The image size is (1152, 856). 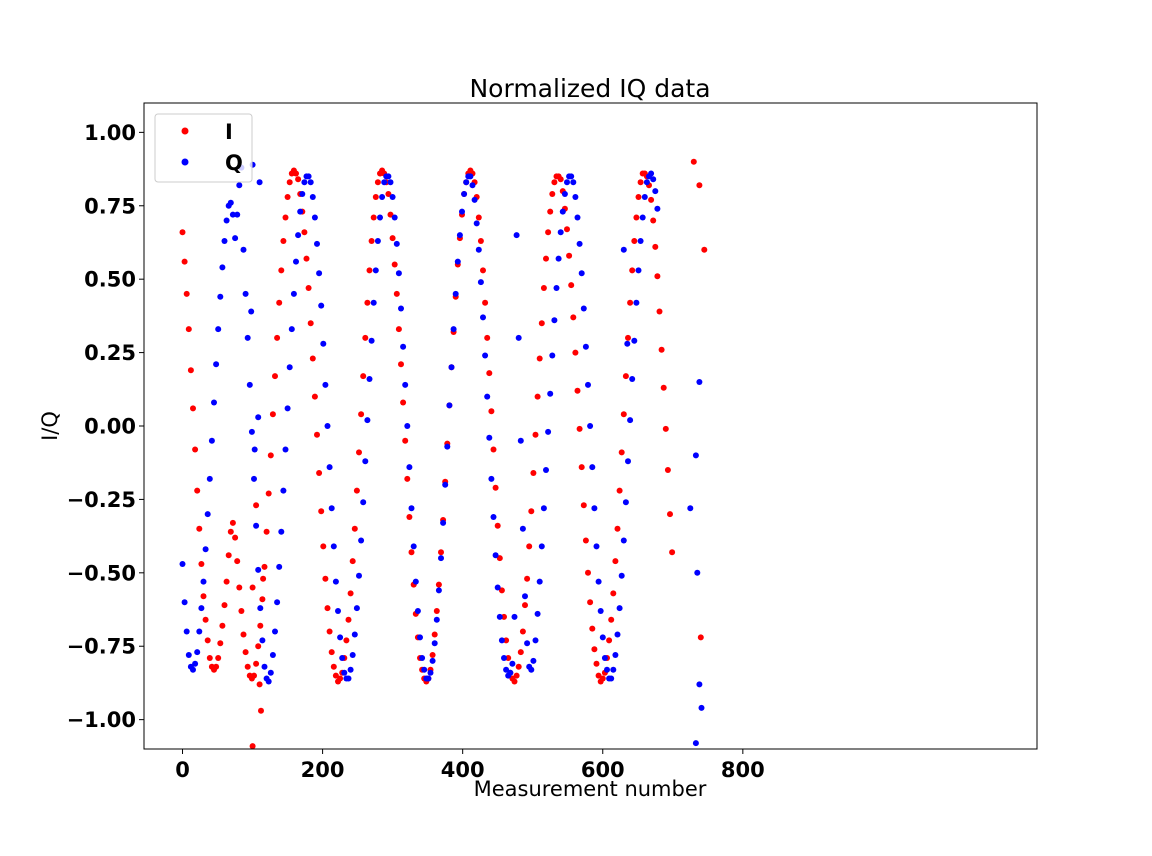 What do you see at coordinates (185, 162) in the screenshot?
I see `legend-marker-q` at bounding box center [185, 162].